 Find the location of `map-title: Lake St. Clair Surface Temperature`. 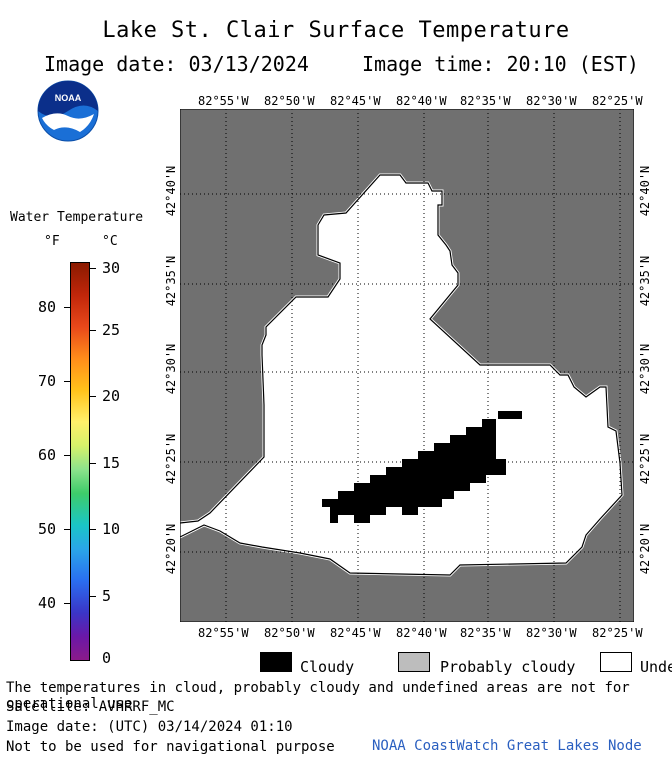

map-title: Lake St. Clair Surface Temperature is located at coordinates (336, 30).